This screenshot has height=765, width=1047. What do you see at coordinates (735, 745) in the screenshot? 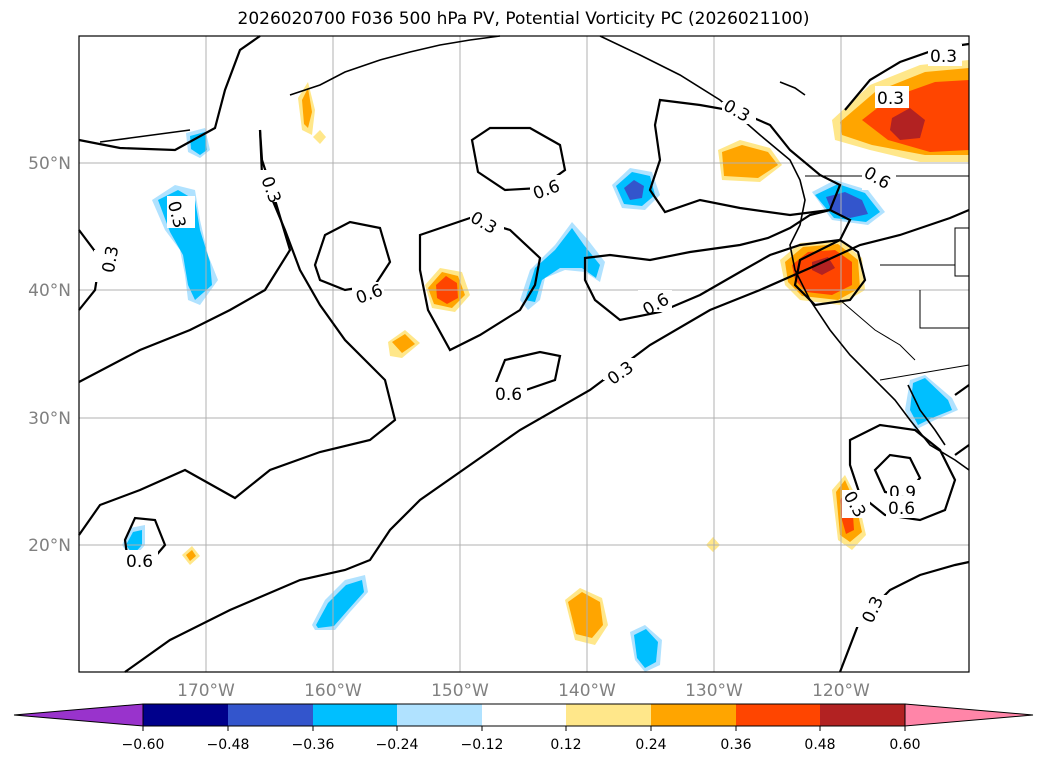
I see `colorbar-tick-label: 0.36` at bounding box center [735, 745].